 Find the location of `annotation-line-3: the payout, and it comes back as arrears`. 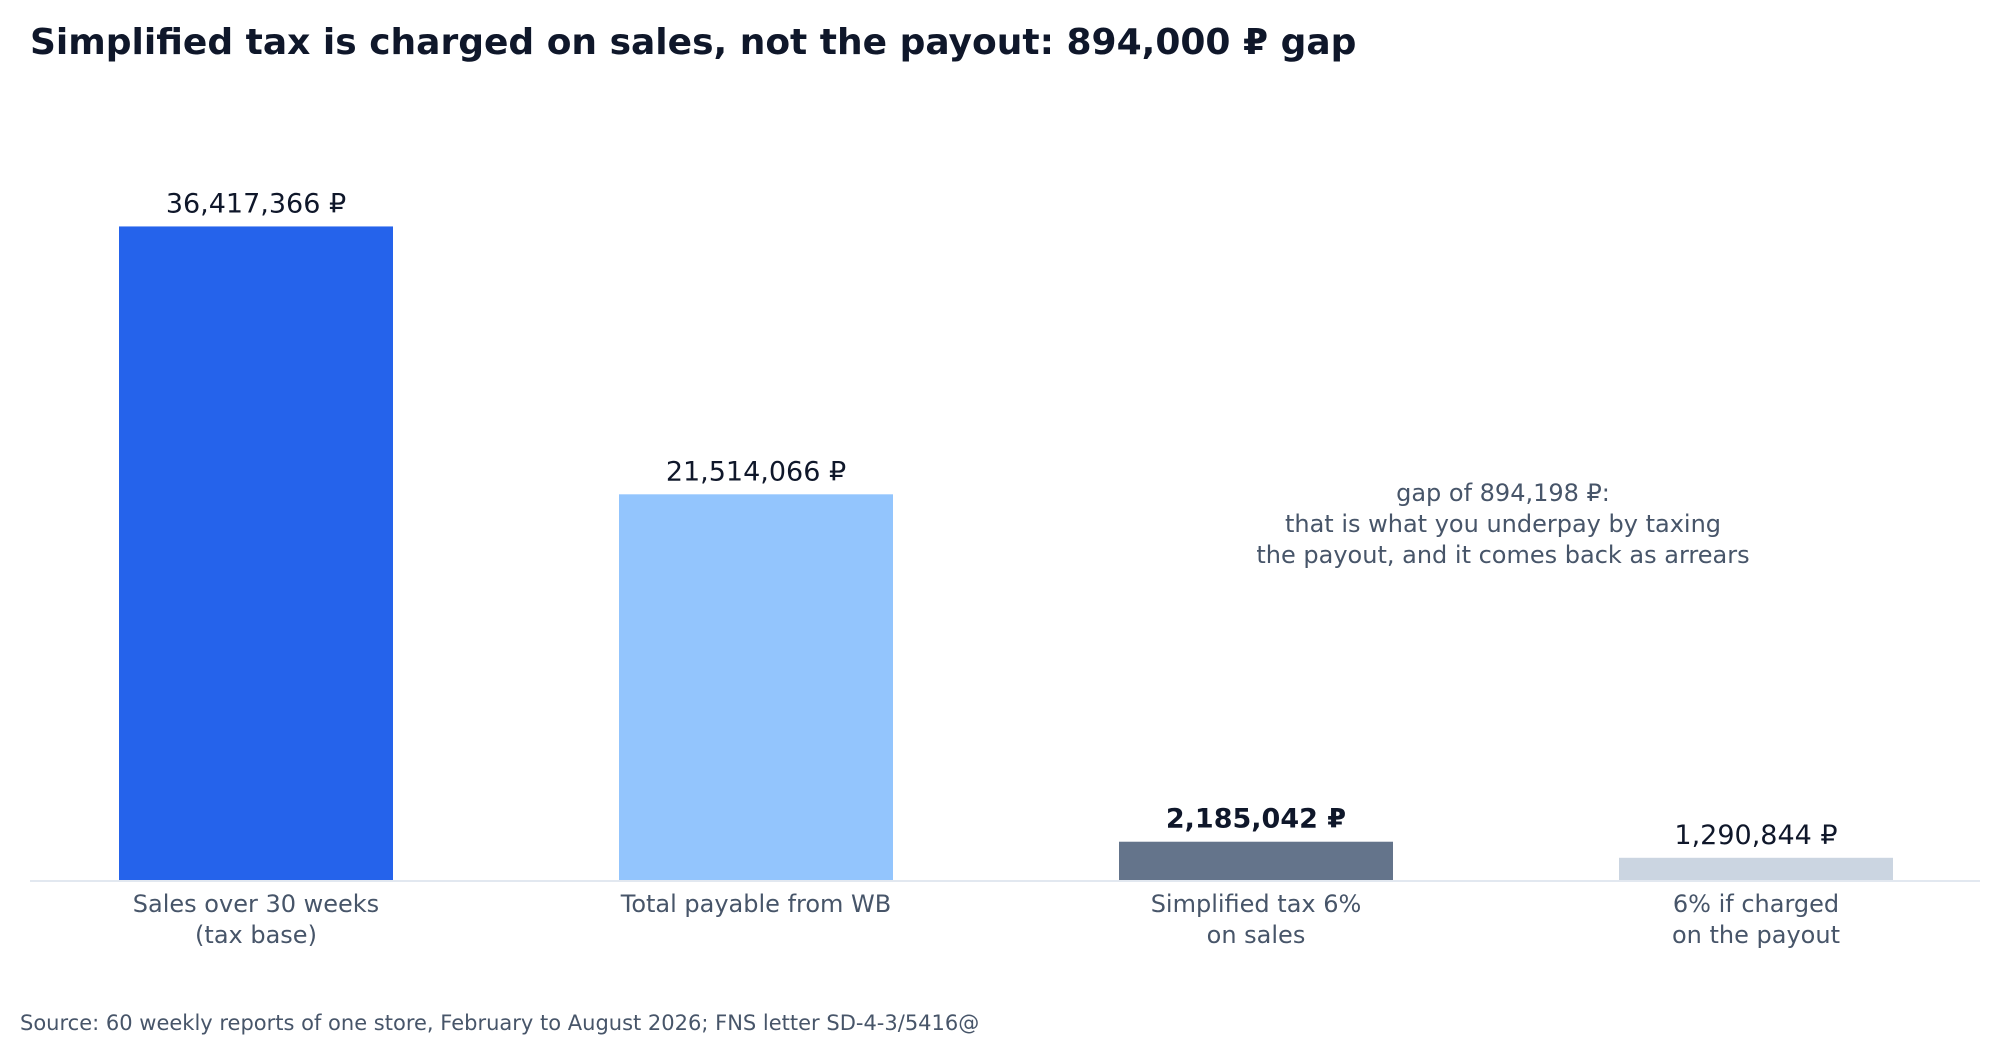

annotation-line-3: the payout, and it comes back as arrears is located at coordinates (1502, 555).